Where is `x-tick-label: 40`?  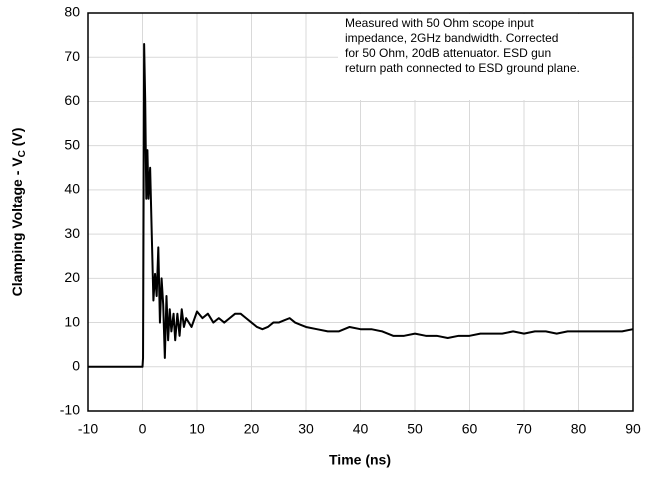 x-tick-label: 40 is located at coordinates (361, 429).